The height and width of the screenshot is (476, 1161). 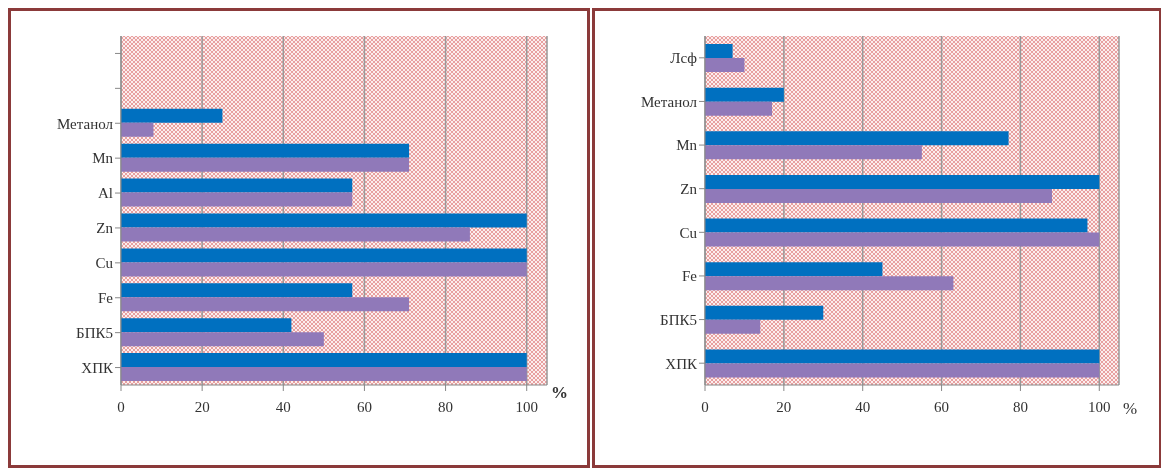 I want to click on y-tick-label: Лсф, so click(x=684, y=58).